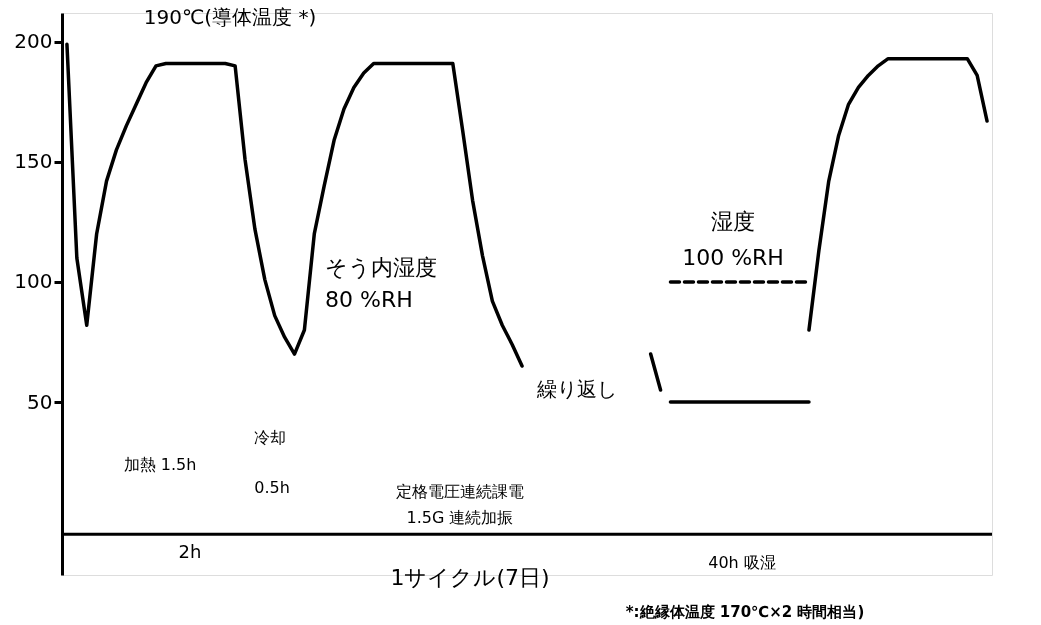 This screenshot has height=625, width=1041. Describe the element at coordinates (742, 562) in the screenshot. I see `annotation: 40h 吸湿` at that location.